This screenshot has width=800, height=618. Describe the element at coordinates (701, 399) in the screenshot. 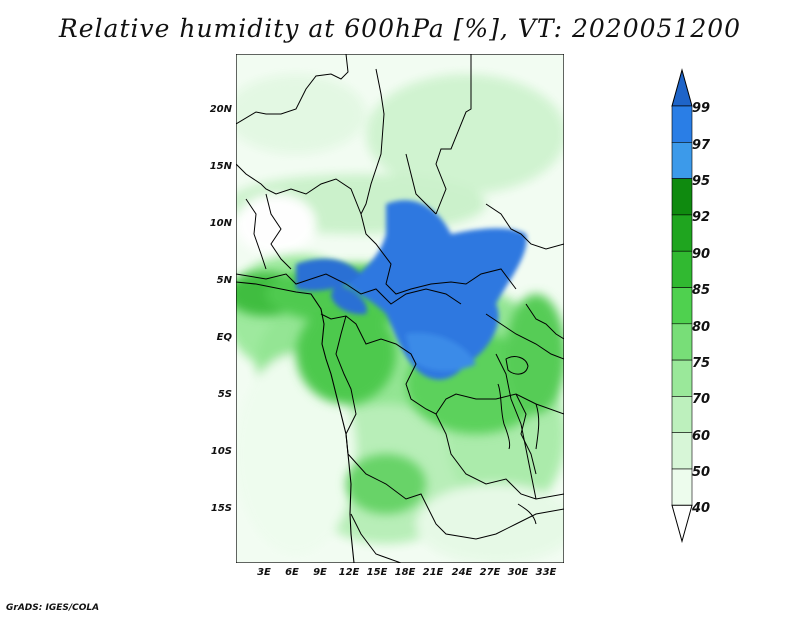

I see `colorbar-label-70: 70` at that location.